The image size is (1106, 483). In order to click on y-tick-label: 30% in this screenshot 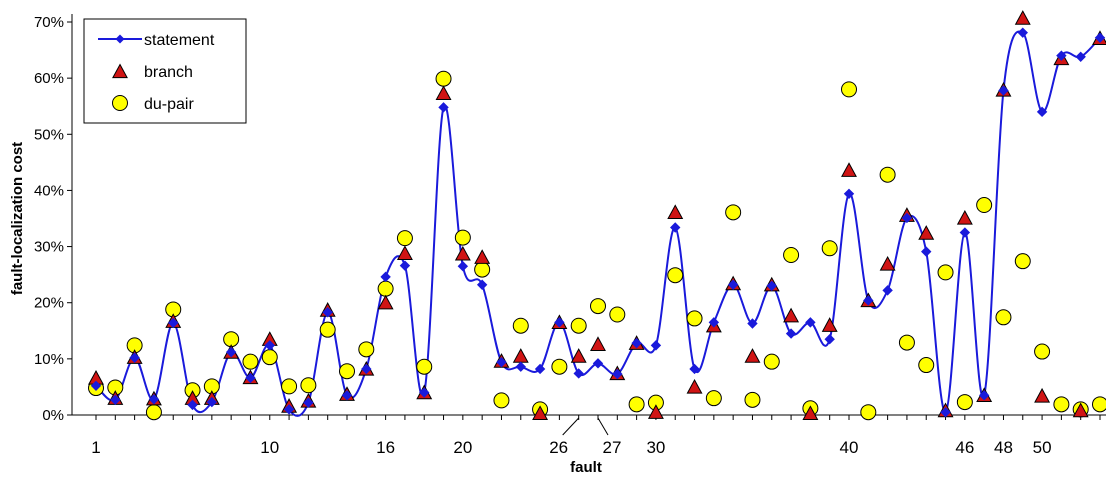, I will do `click(49, 247)`.